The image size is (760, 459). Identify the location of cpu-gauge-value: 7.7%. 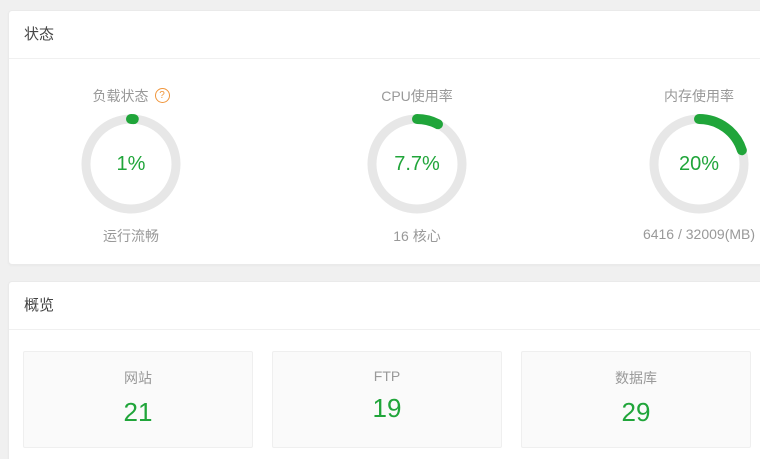
(417, 163).